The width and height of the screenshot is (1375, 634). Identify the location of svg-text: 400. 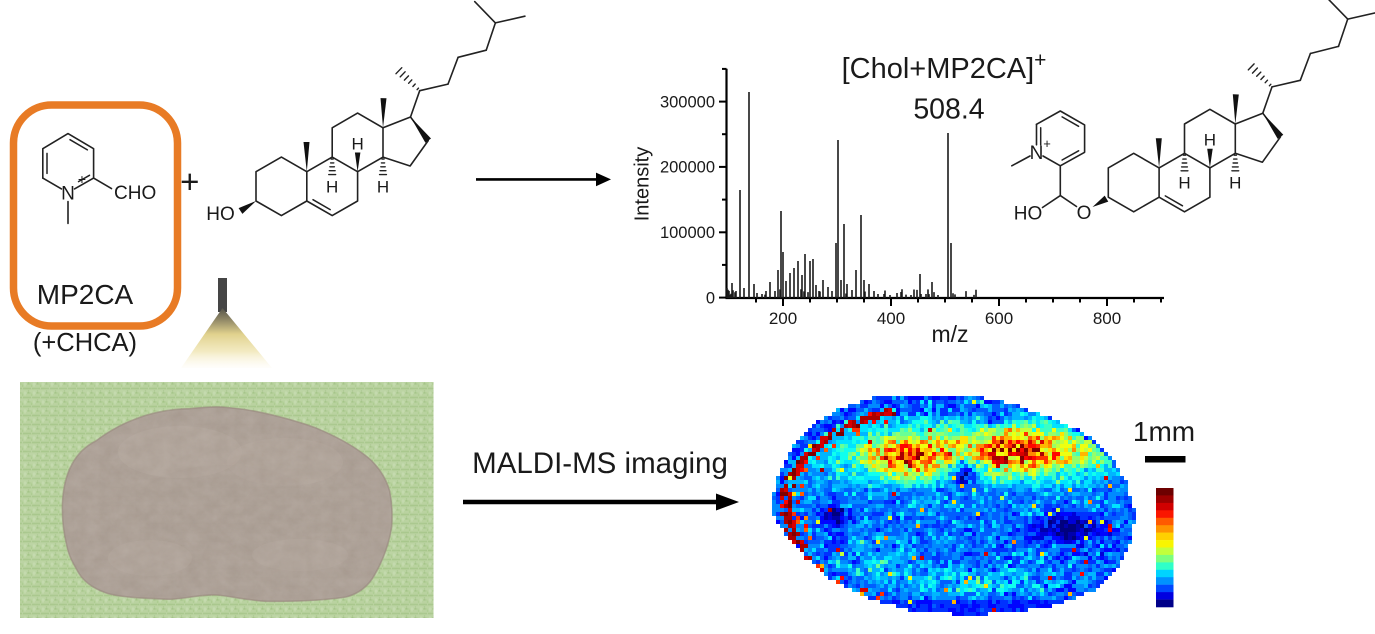
(891, 318).